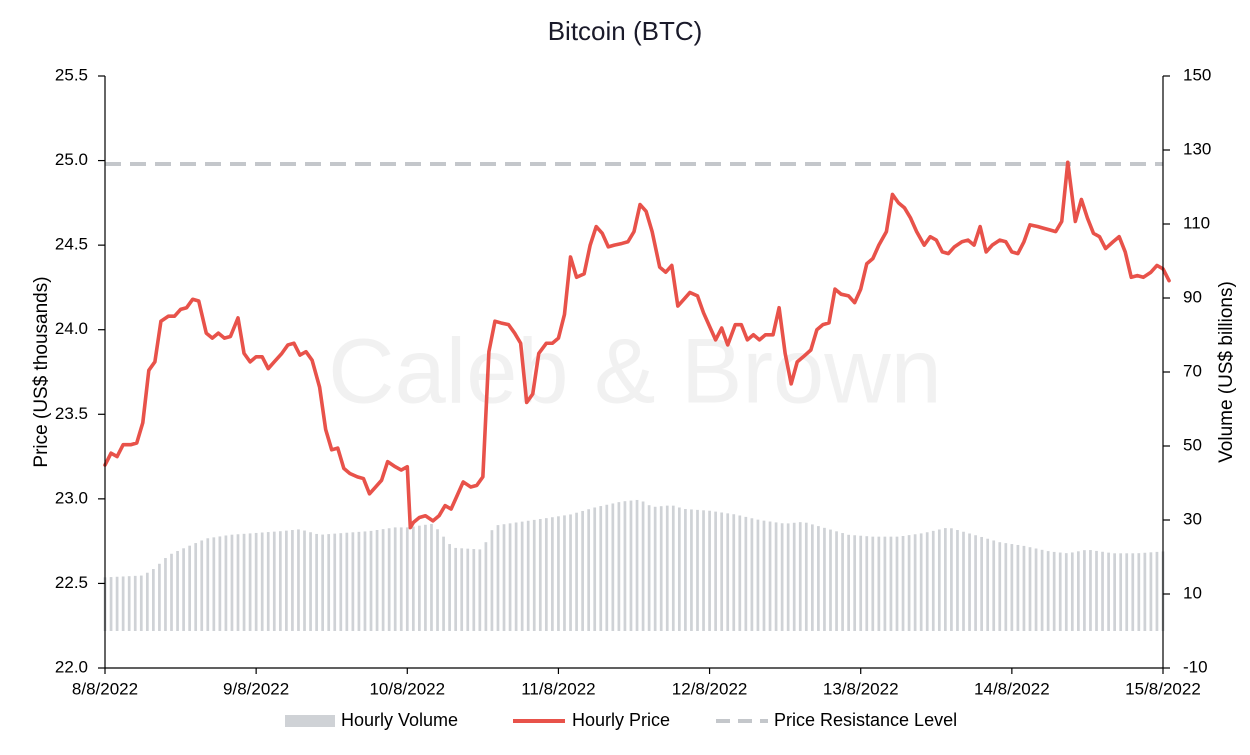 The height and width of the screenshot is (755, 1250). I want to click on chart-watermark: Caleb & Brown, so click(635, 371).